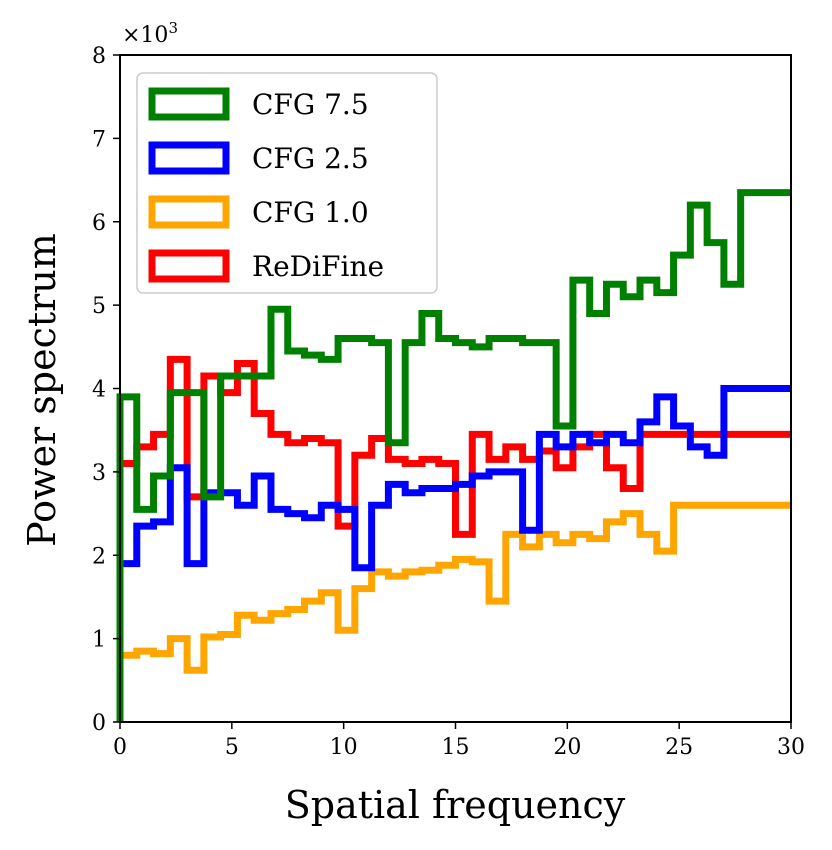 The image size is (832, 850). Describe the element at coordinates (344, 747) in the screenshot. I see `x-tick-label: 10` at that location.